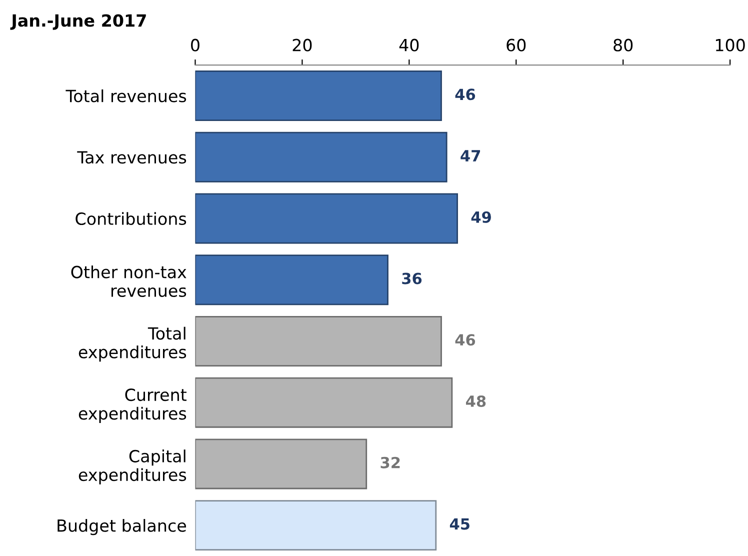 This screenshot has width=748, height=556. What do you see at coordinates (476, 401) in the screenshot?
I see `data-label: 48` at bounding box center [476, 401].